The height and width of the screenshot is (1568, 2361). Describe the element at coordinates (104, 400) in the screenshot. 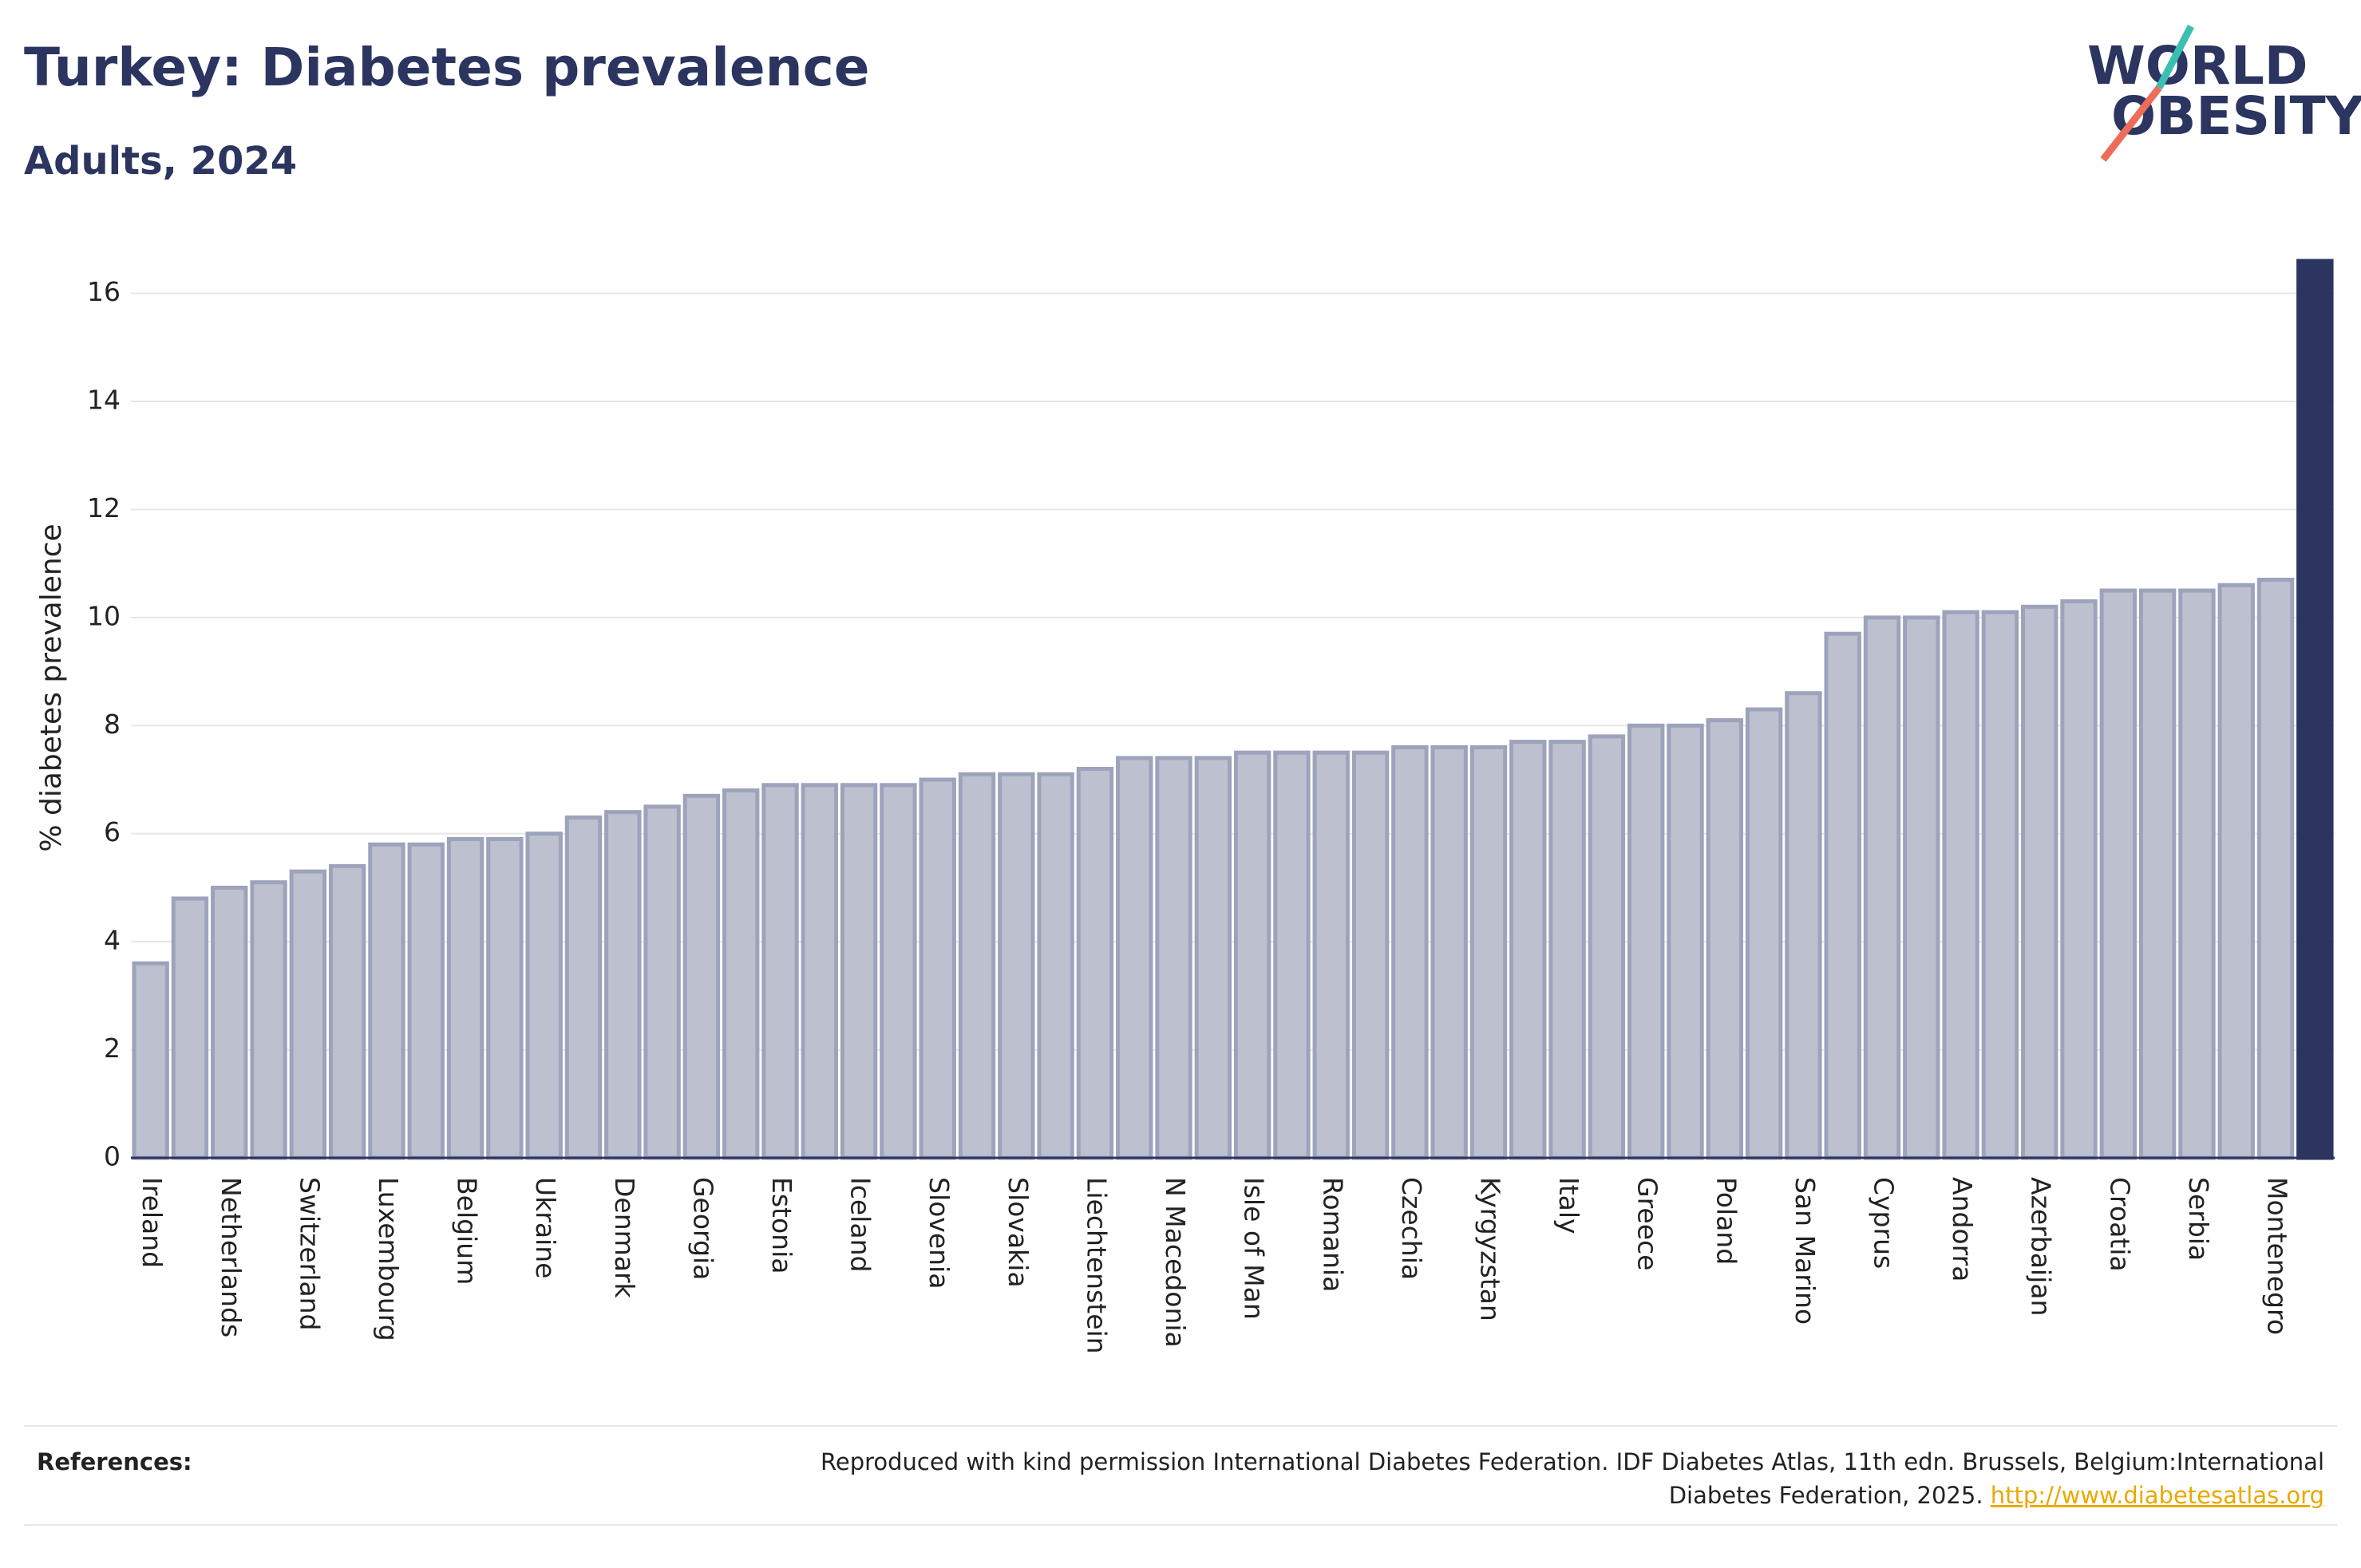

I see `y-tick-label: 14` at that location.